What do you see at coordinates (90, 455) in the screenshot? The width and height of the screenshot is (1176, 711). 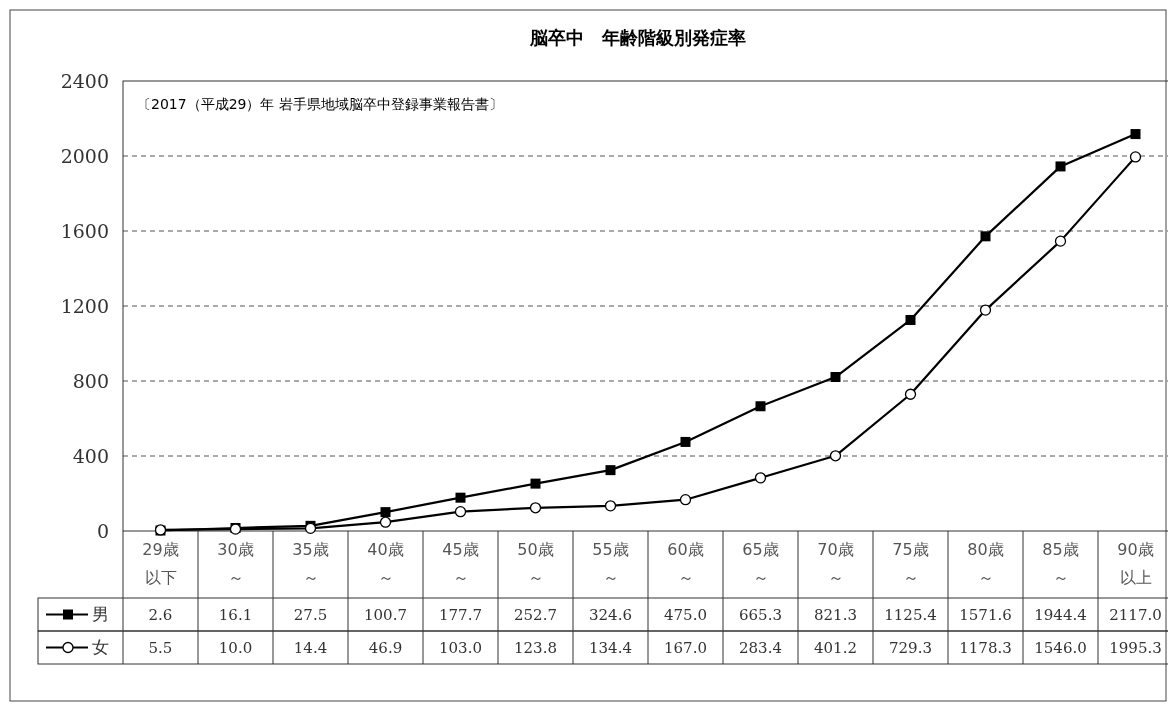 I see `y-tick-label: 400` at bounding box center [90, 455].